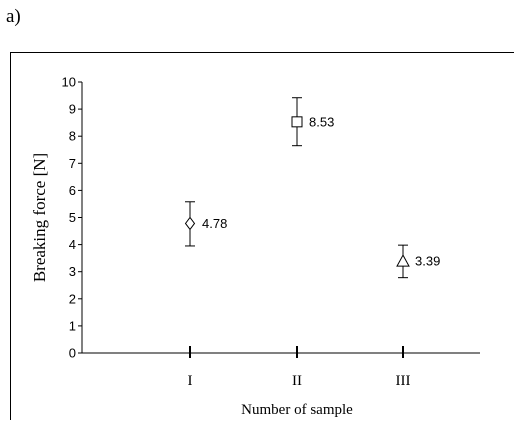 This screenshot has width=517, height=423. Describe the element at coordinates (72, 271) in the screenshot. I see `y-tick-label: 3` at that location.